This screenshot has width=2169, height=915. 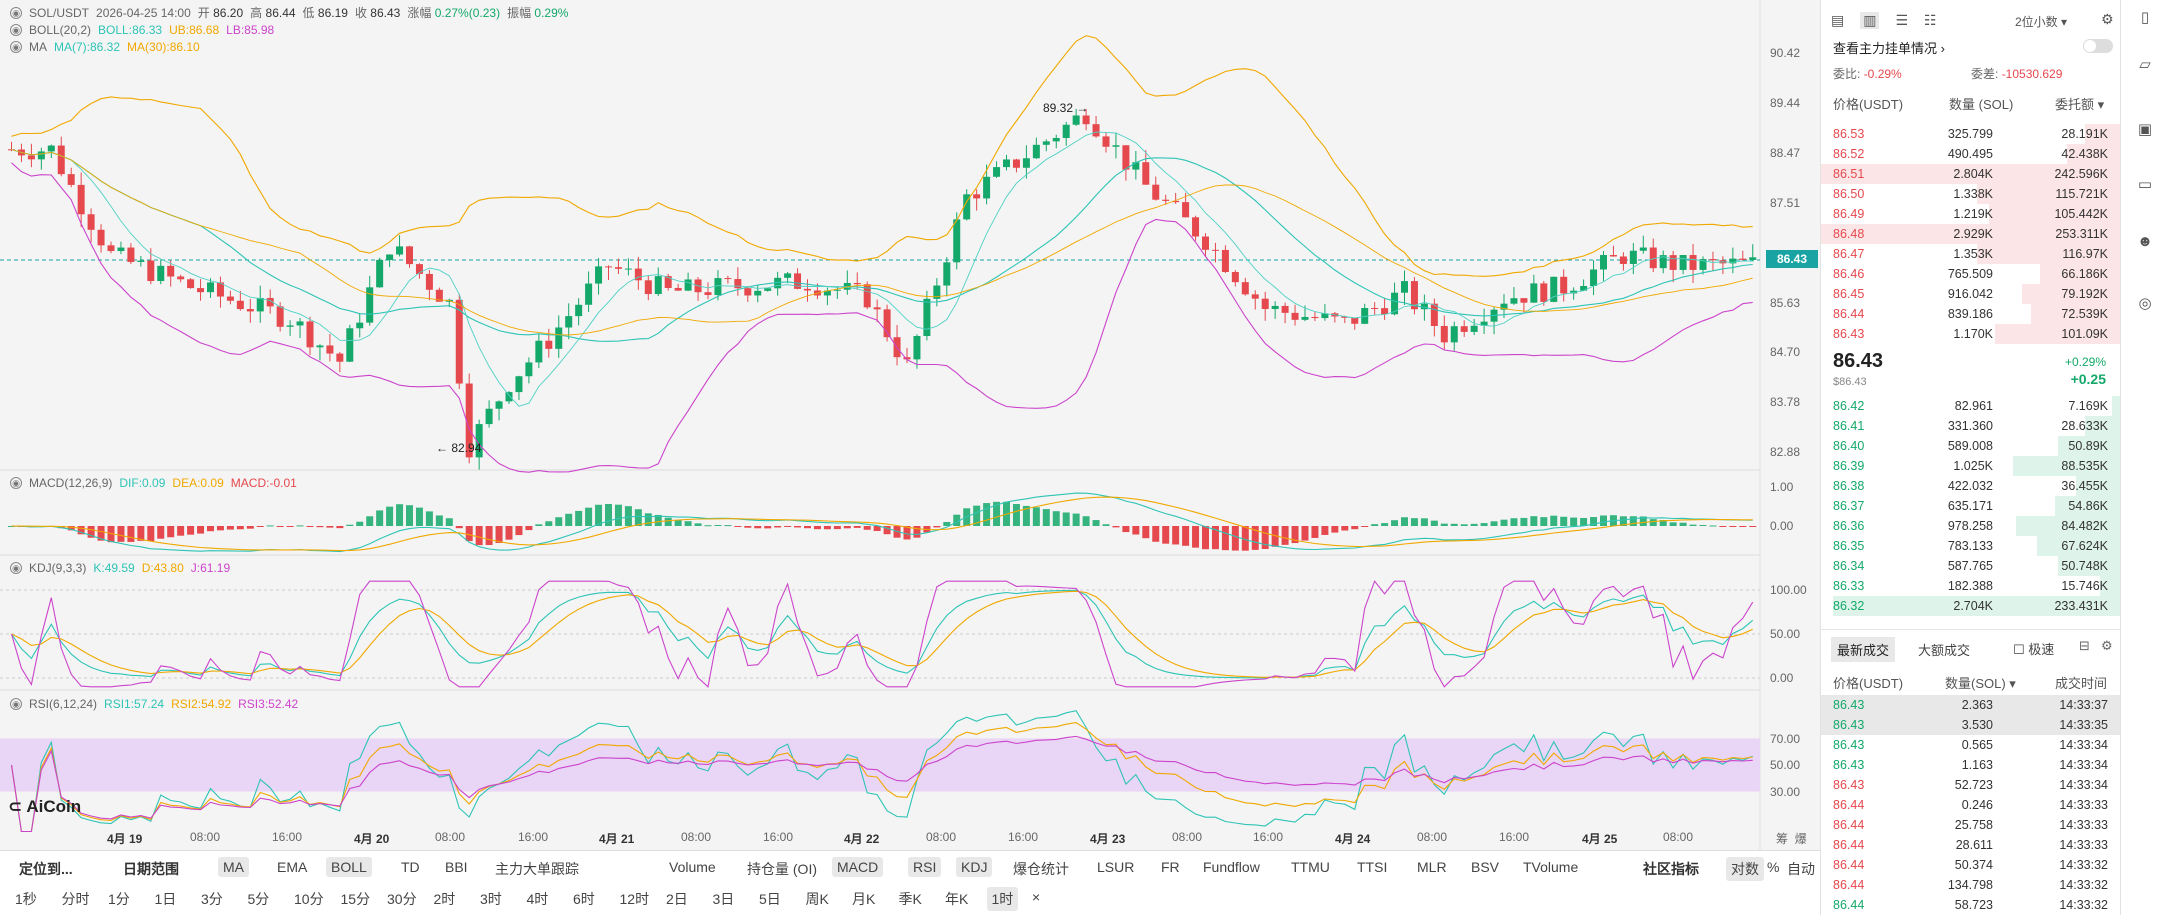 I want to click on orderbook-row: 86.37 635.171 54.86K, so click(x=1971, y=506).